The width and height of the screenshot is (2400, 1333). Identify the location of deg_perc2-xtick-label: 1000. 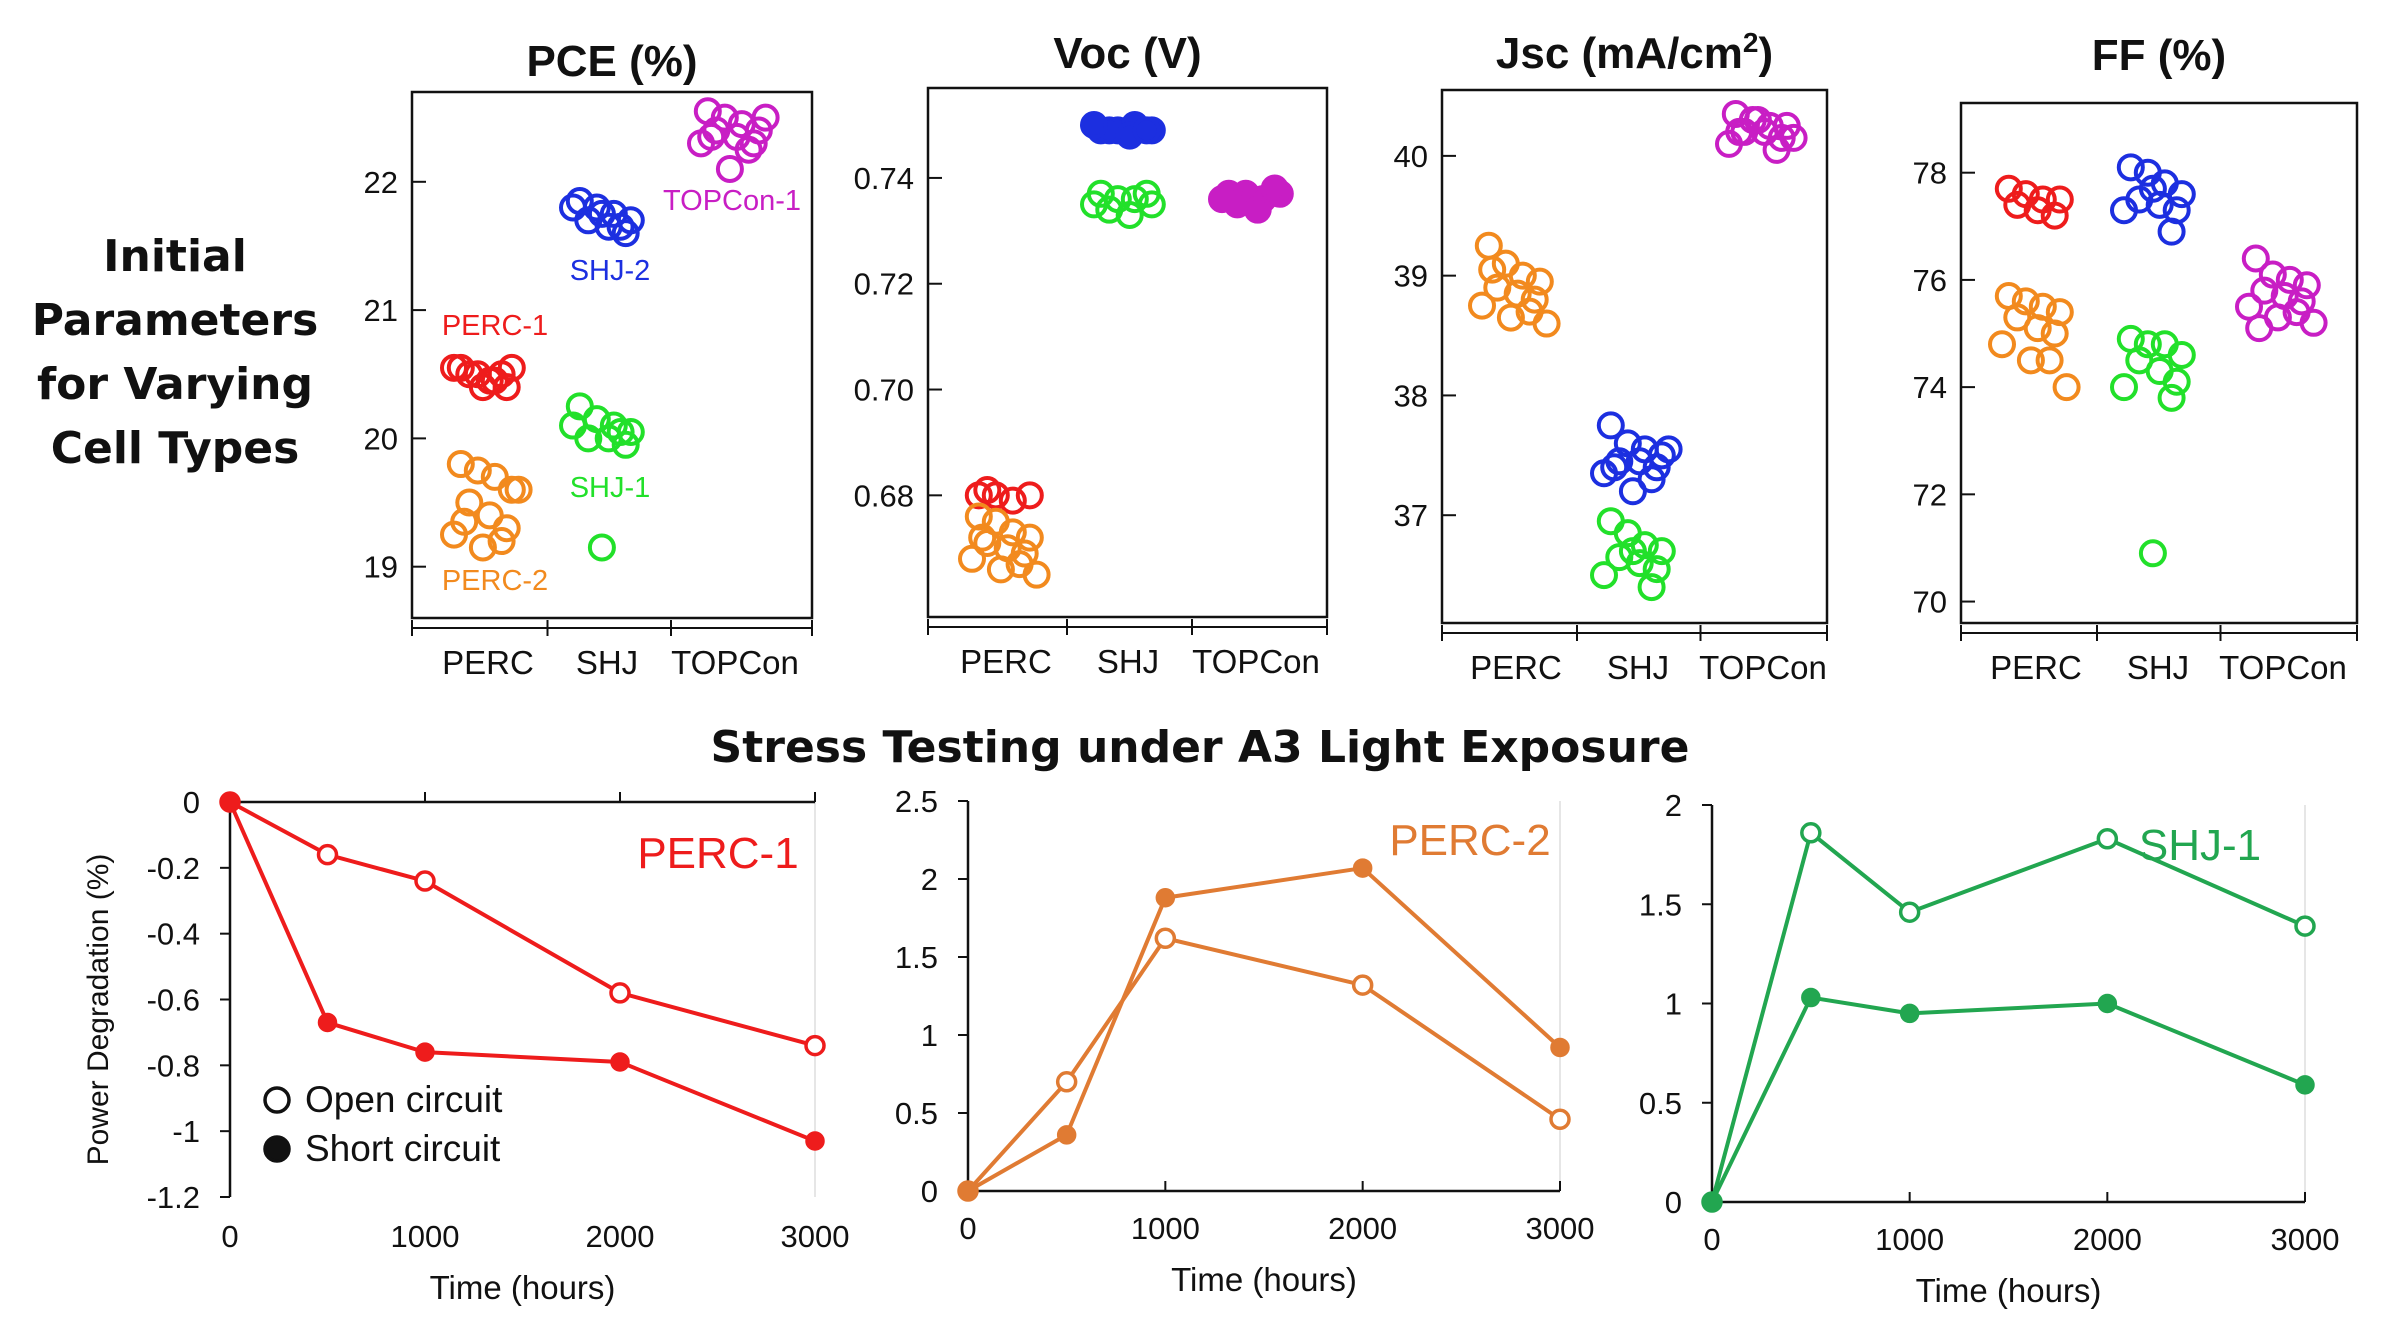
(1165, 1228).